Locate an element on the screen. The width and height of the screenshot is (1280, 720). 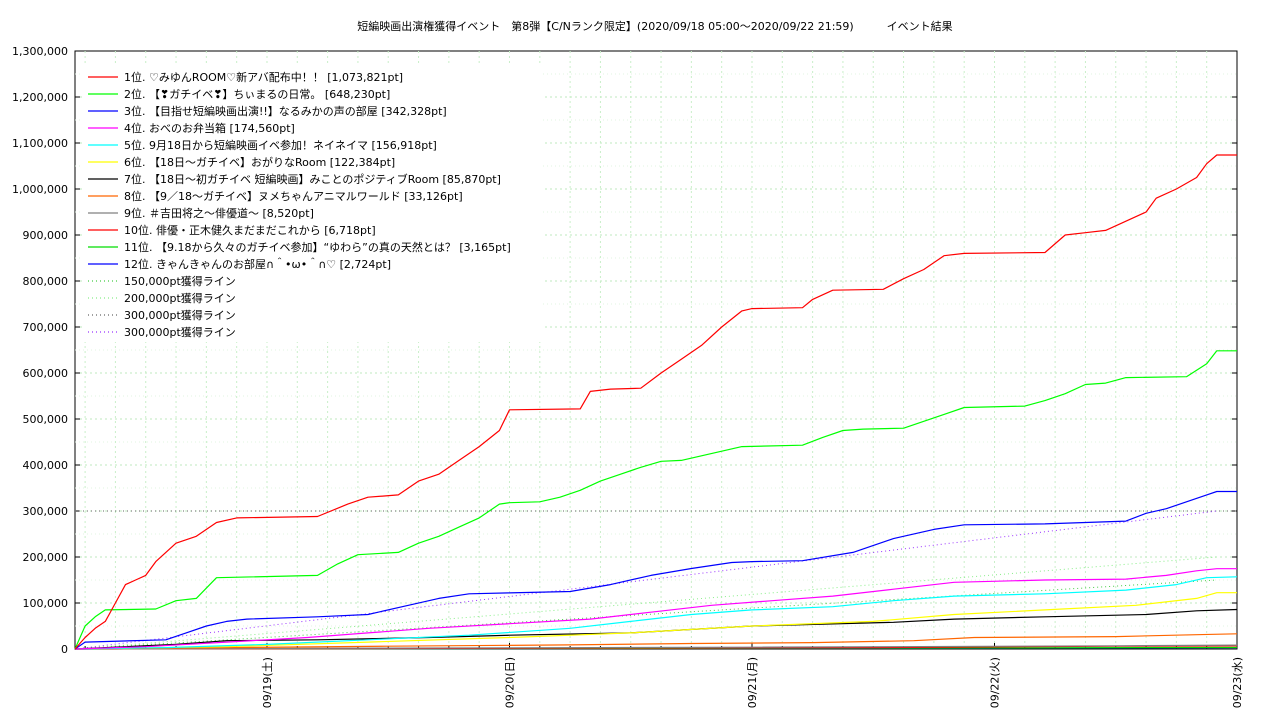
y-tick-label: 700,000 is located at coordinates (46, 327).